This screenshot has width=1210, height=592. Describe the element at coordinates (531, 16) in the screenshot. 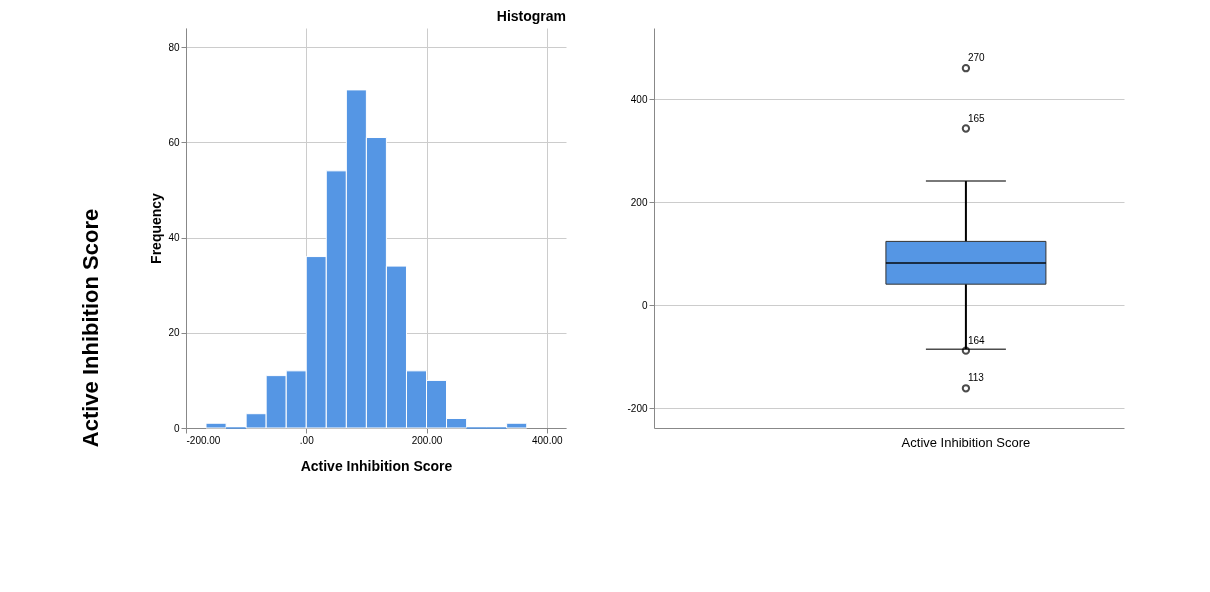

I see `chart-title: Histogram` at that location.